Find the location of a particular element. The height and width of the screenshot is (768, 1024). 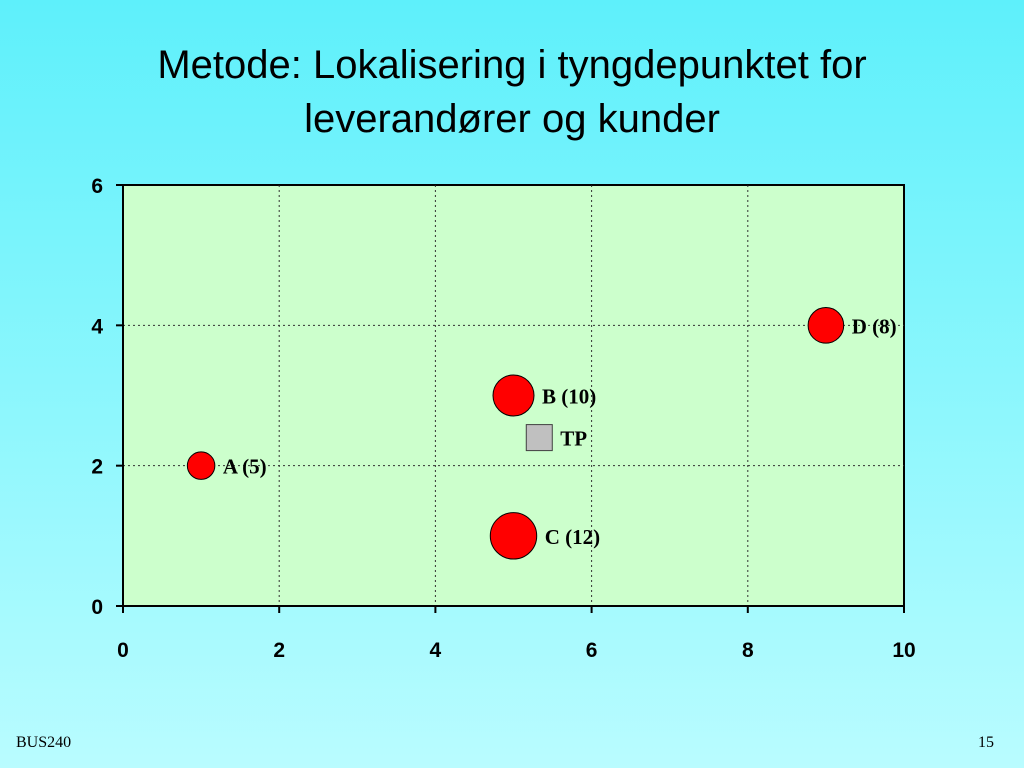

x-tick-label-6: 6 is located at coordinates (592, 650).